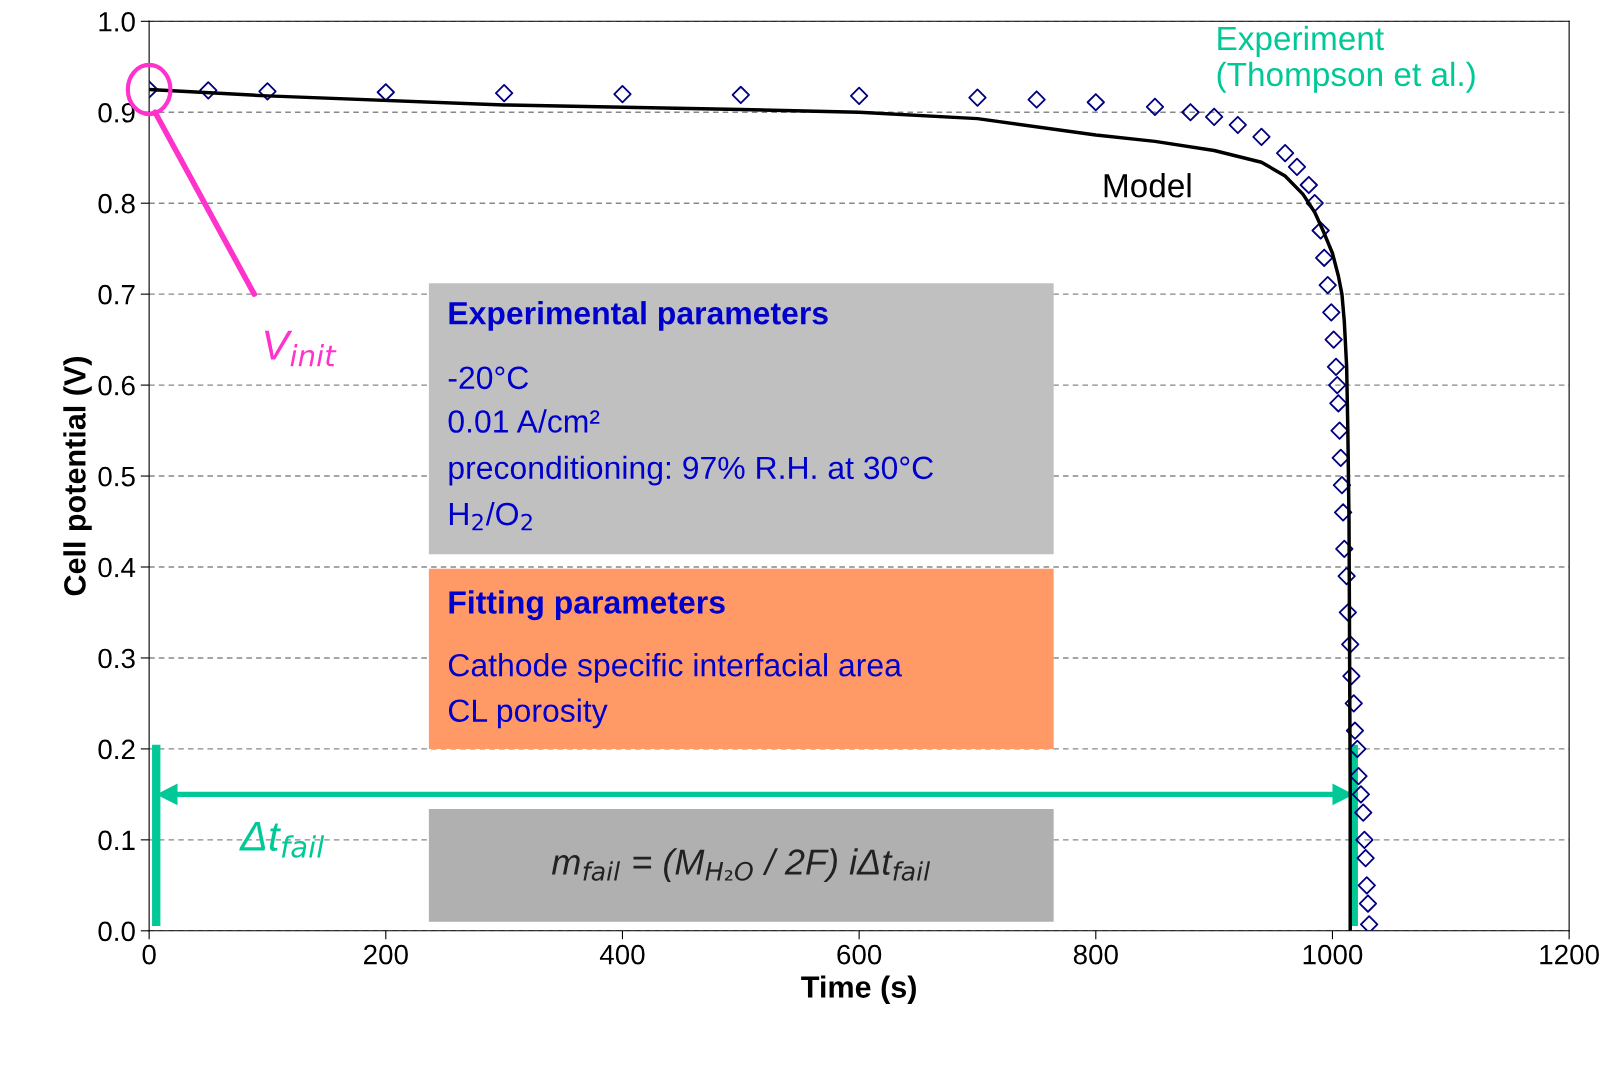 The height and width of the screenshot is (1065, 1621). What do you see at coordinates (741, 865) in the screenshot?
I see `annotation: m$_{fail}$ = (M$_{H₂O}$ / 2F) iΔt$_{fail}$` at bounding box center [741, 865].